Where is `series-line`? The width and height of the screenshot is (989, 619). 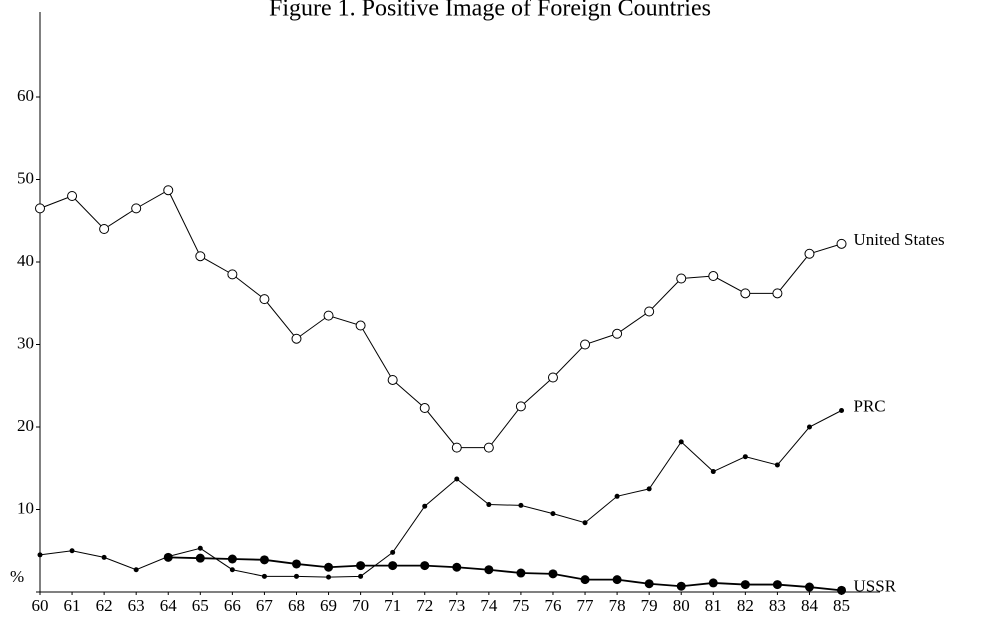
series-line is located at coordinates (505, 574).